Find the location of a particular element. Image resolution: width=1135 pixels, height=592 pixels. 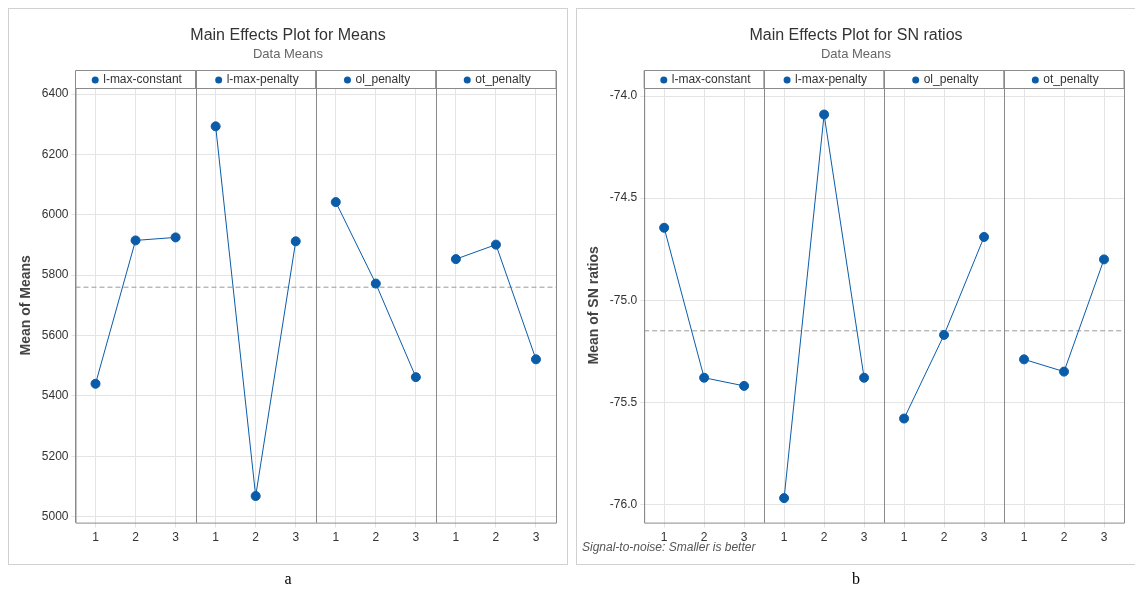

y-tick-label: 5200 is located at coordinates (55, 455).